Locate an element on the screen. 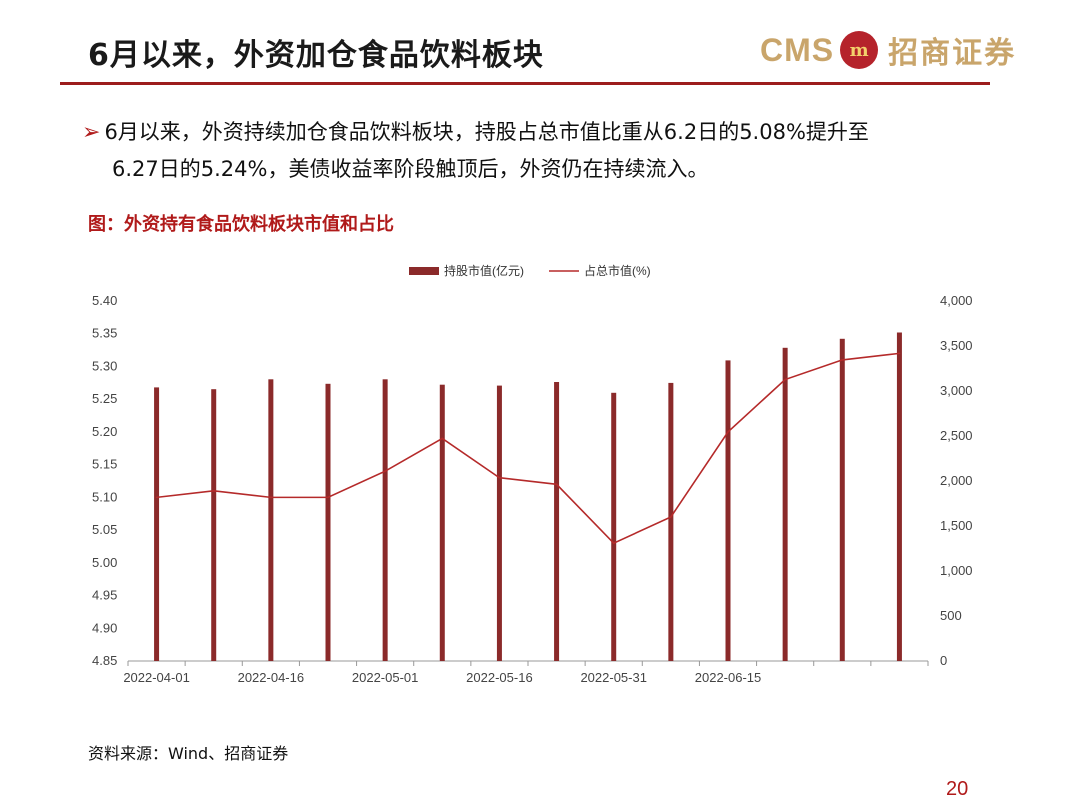 The width and height of the screenshot is (1080, 810). page-header: 6月以来，外资加仓食品饮料板块 CMS m 招商证券 is located at coordinates (540, 45).